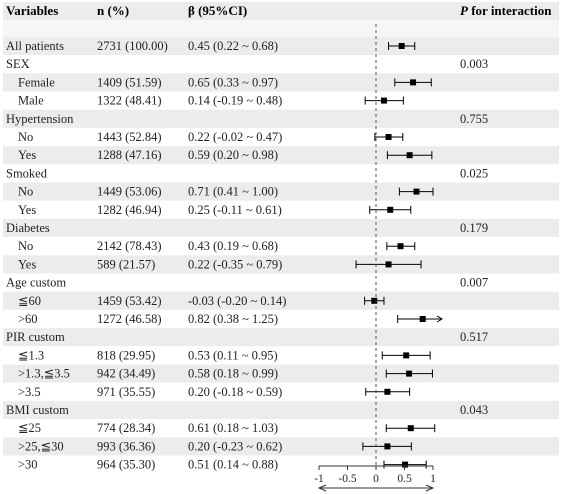 The height and width of the screenshot is (494, 562). Describe the element at coordinates (129, 137) in the screenshot. I see `n-percent: 1443 (52.84)` at that location.